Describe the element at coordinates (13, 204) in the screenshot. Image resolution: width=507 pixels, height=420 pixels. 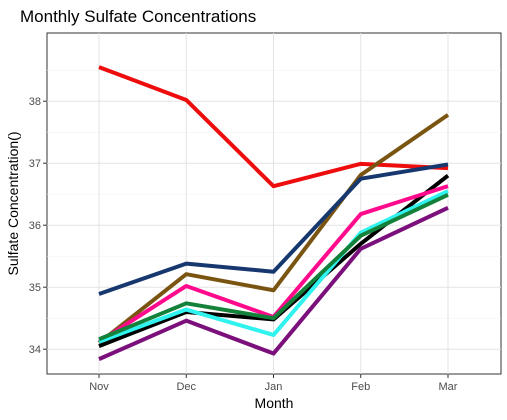
I see `y-axis-title: Sulfate Concentration()` at that location.